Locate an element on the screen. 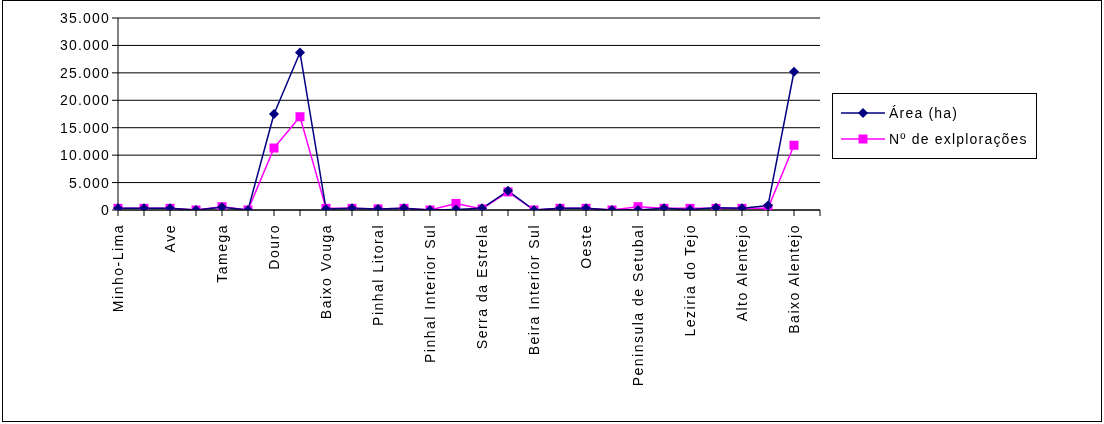 The height and width of the screenshot is (424, 1104). x-tick-label: Pinhal Interior Sul is located at coordinates (430, 294).